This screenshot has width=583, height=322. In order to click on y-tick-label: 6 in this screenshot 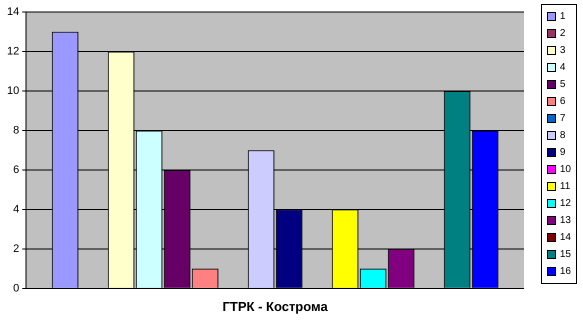, I will do `click(16, 170)`.